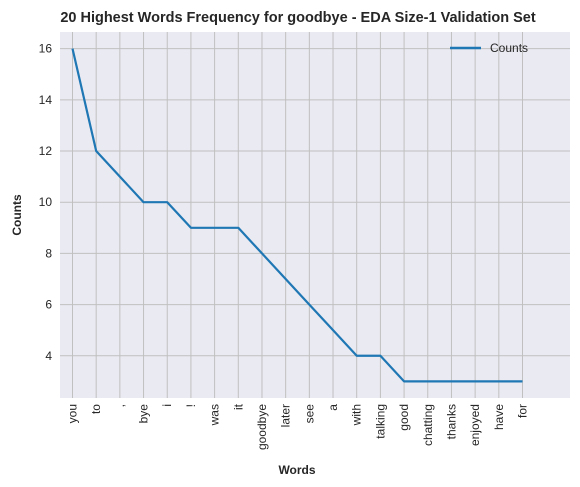 The height and width of the screenshot is (487, 580). Describe the element at coordinates (523, 411) in the screenshot. I see `x-tick-label: for` at that location.